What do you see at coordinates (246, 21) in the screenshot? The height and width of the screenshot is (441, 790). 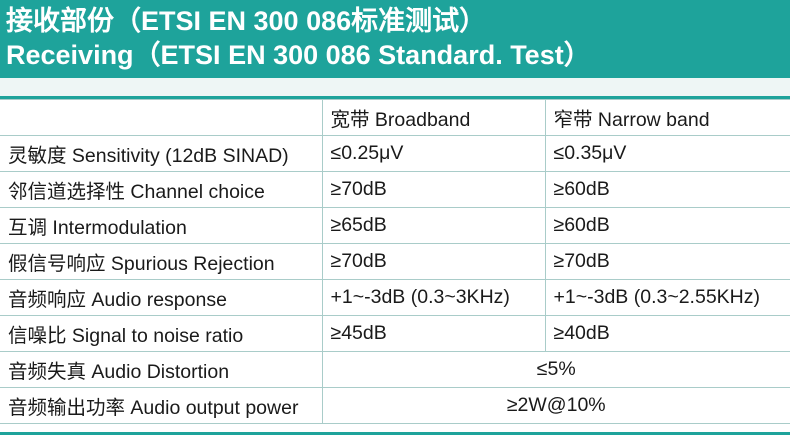 I see `title-cn: 接收部份（ETSI EN 300 086标准测试）` at bounding box center [246, 21].